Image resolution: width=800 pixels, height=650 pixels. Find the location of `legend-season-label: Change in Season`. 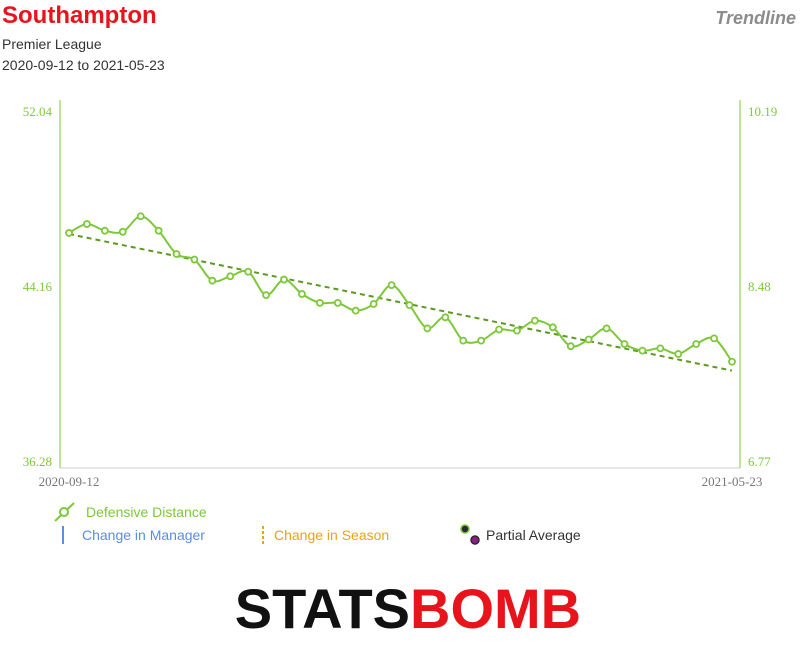

legend-season-label: Change in Season is located at coordinates (332, 535).